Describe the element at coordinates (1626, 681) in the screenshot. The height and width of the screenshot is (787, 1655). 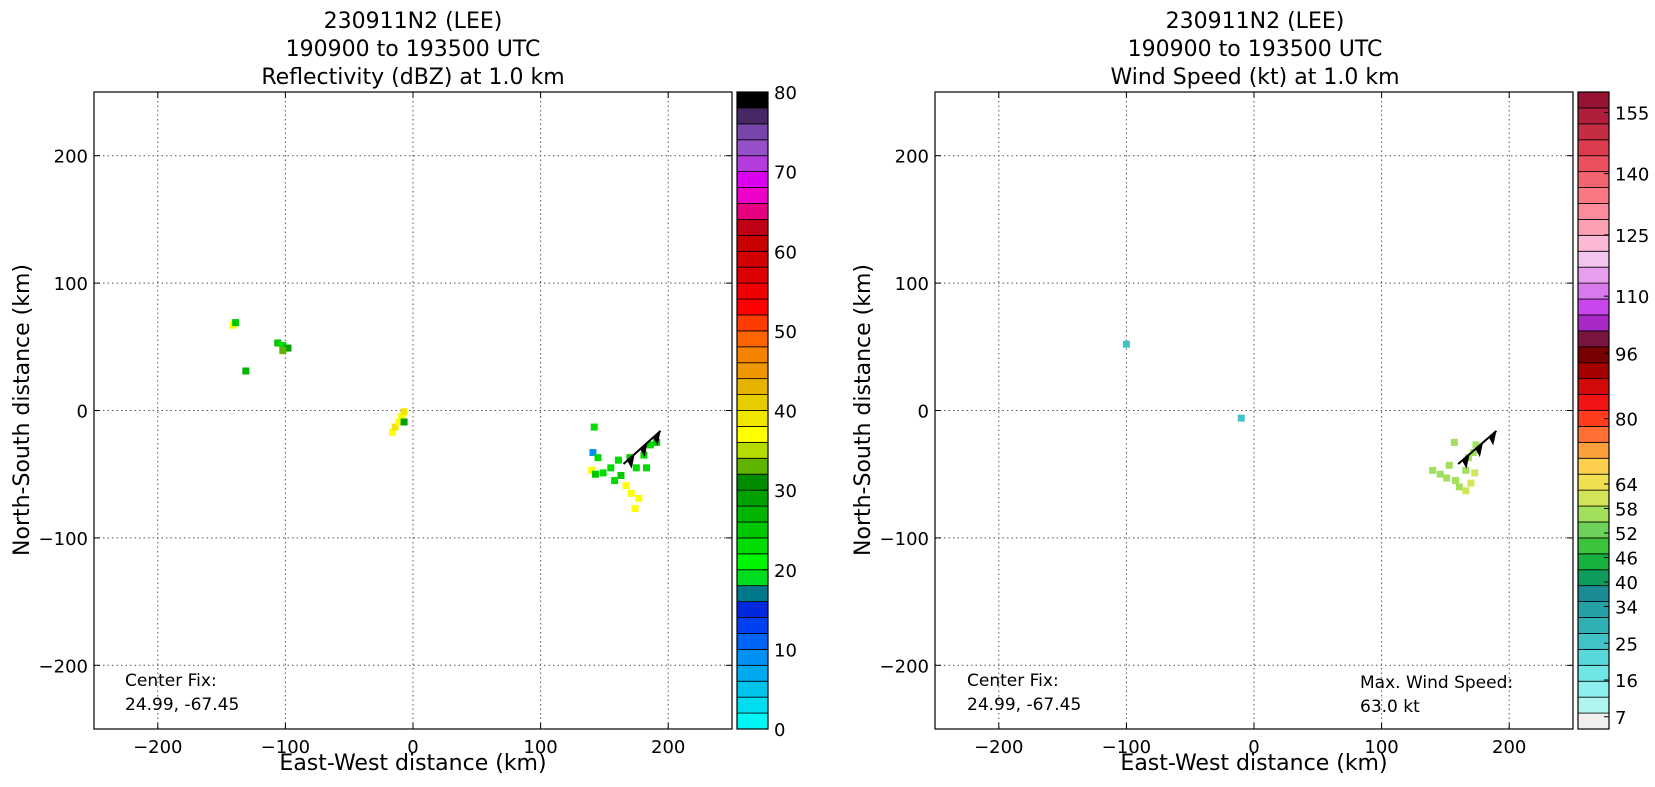
I see `wind-colorbar-tick-label: 16` at that location.